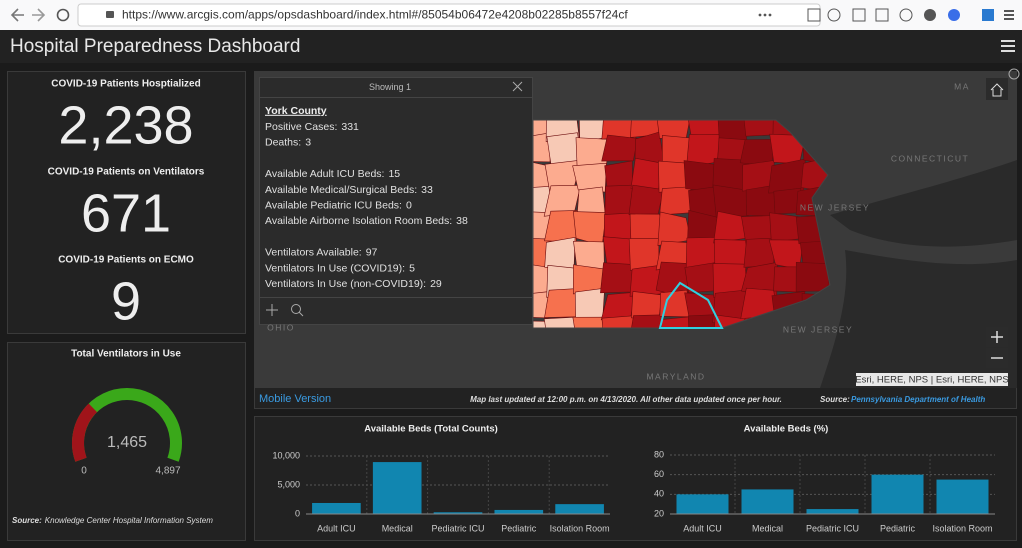  Describe the element at coordinates (84, 471) in the screenshot. I see `gauge-min: 0` at that location.